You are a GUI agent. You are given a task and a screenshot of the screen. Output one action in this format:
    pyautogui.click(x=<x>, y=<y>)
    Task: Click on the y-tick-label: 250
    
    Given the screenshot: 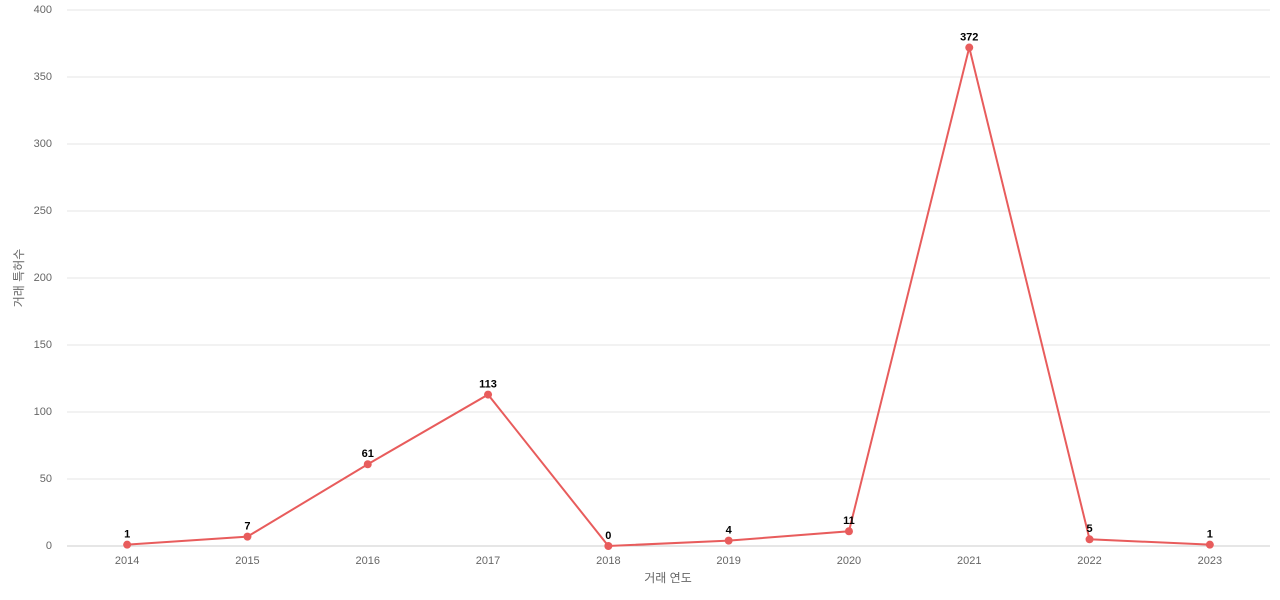 What is the action you would take?
    pyautogui.click(x=43, y=211)
    